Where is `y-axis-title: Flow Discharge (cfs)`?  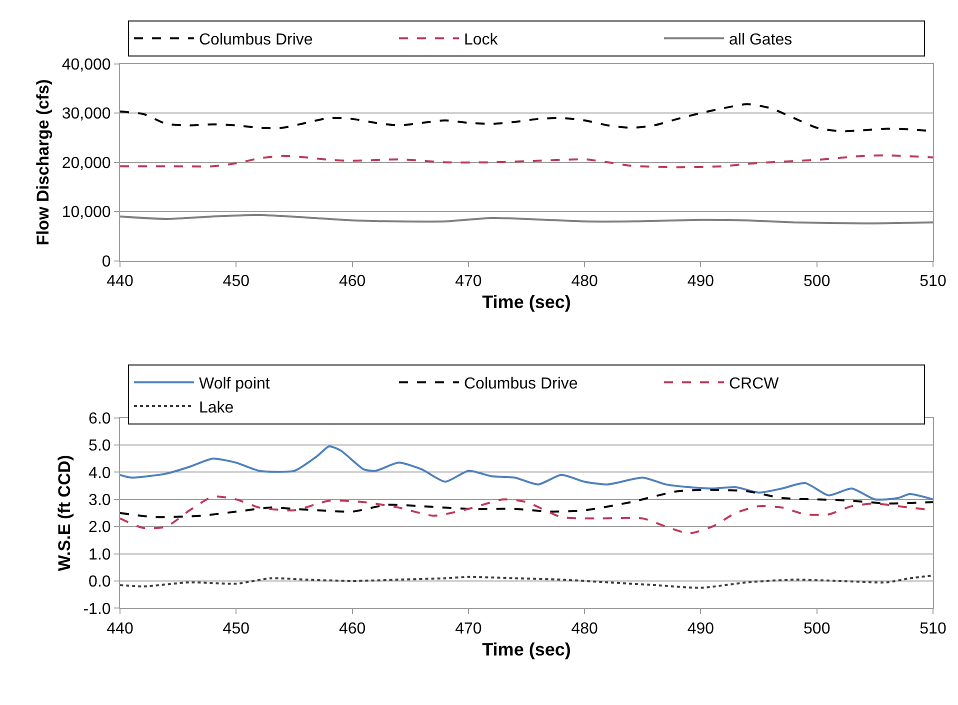
y-axis-title: Flow Discharge (cfs) is located at coordinates (42, 162).